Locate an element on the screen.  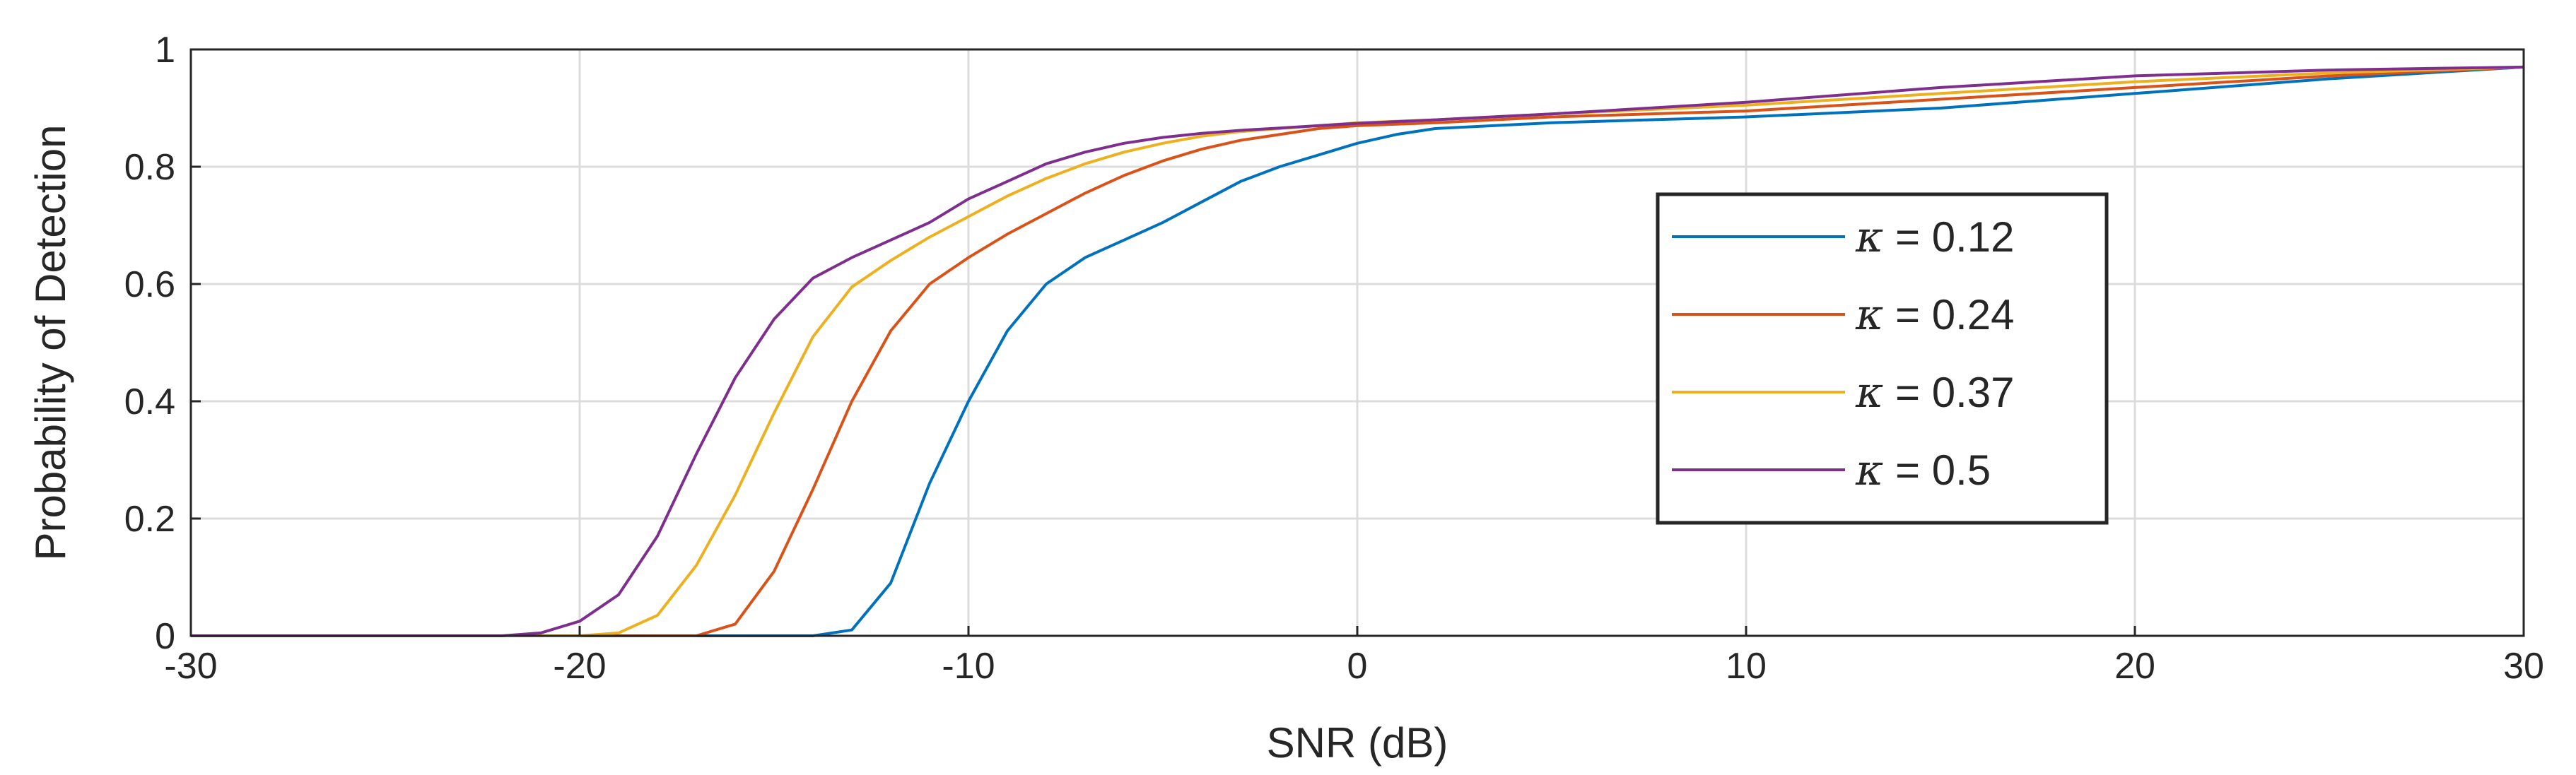
legend-box is located at coordinates (1882, 358).